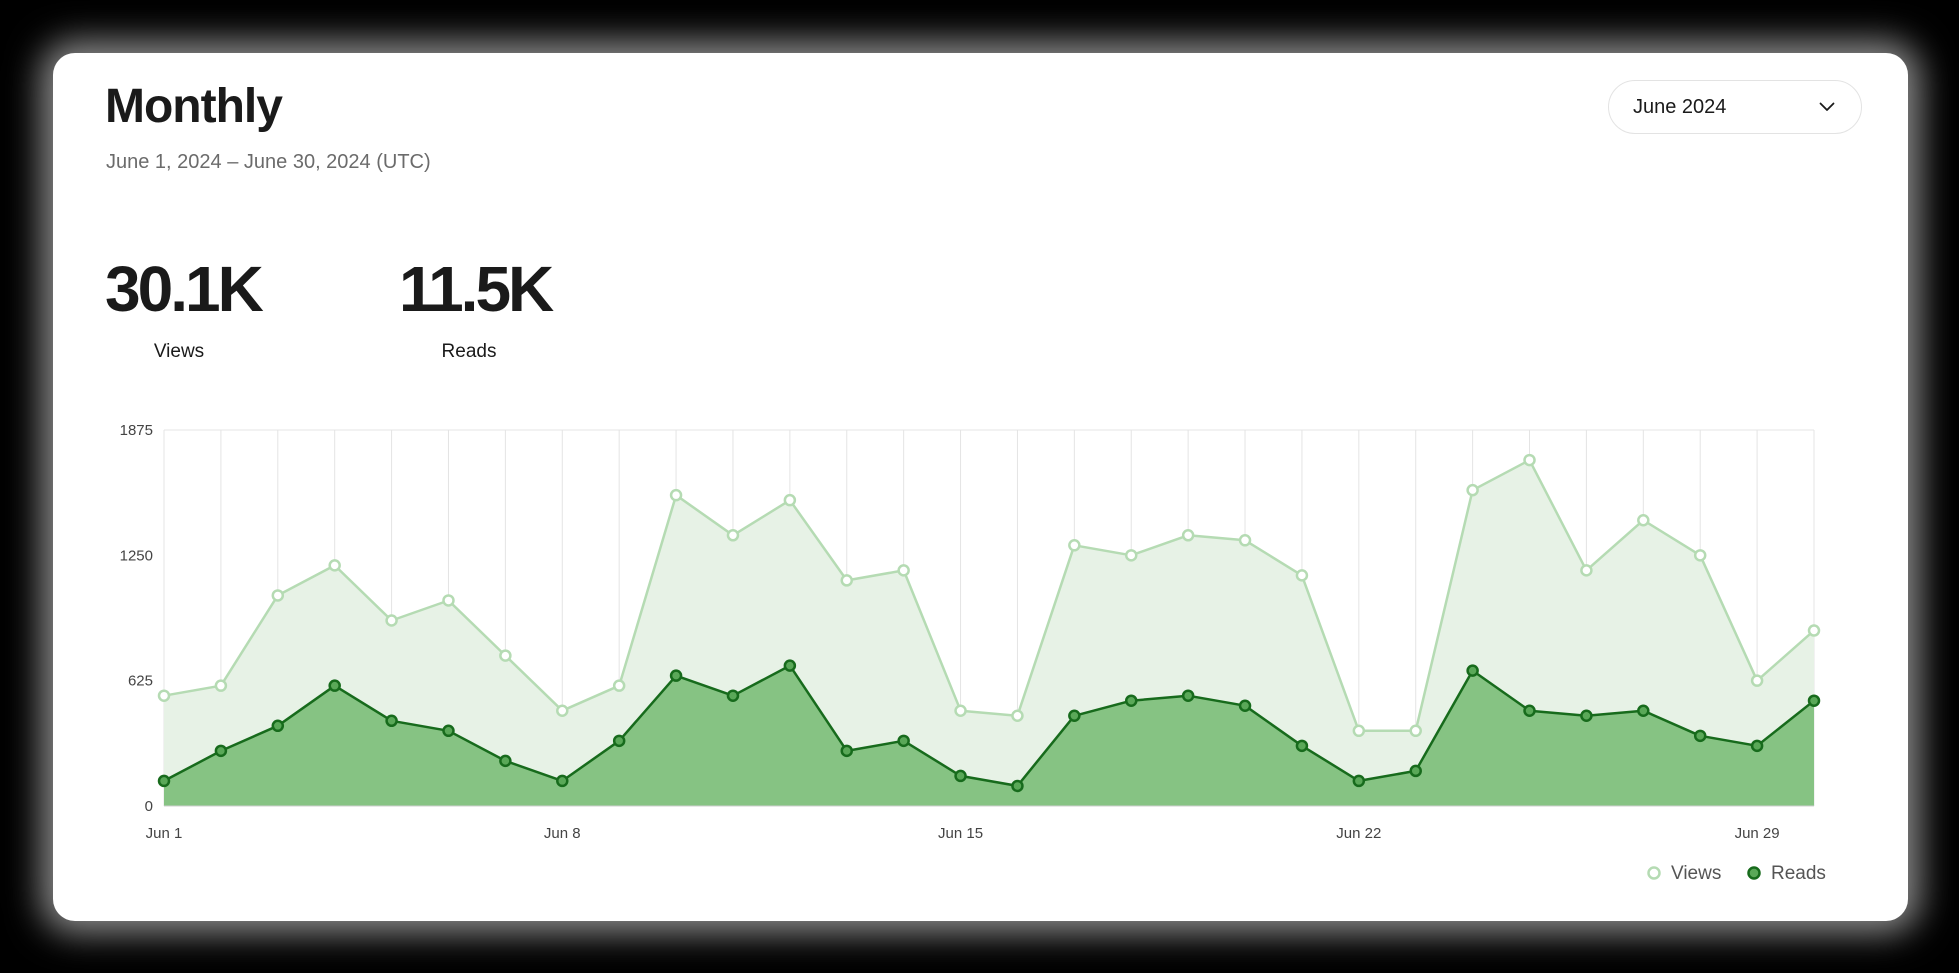 The width and height of the screenshot is (1959, 973). What do you see at coordinates (989, 726) in the screenshot?
I see `reads-line` at bounding box center [989, 726].